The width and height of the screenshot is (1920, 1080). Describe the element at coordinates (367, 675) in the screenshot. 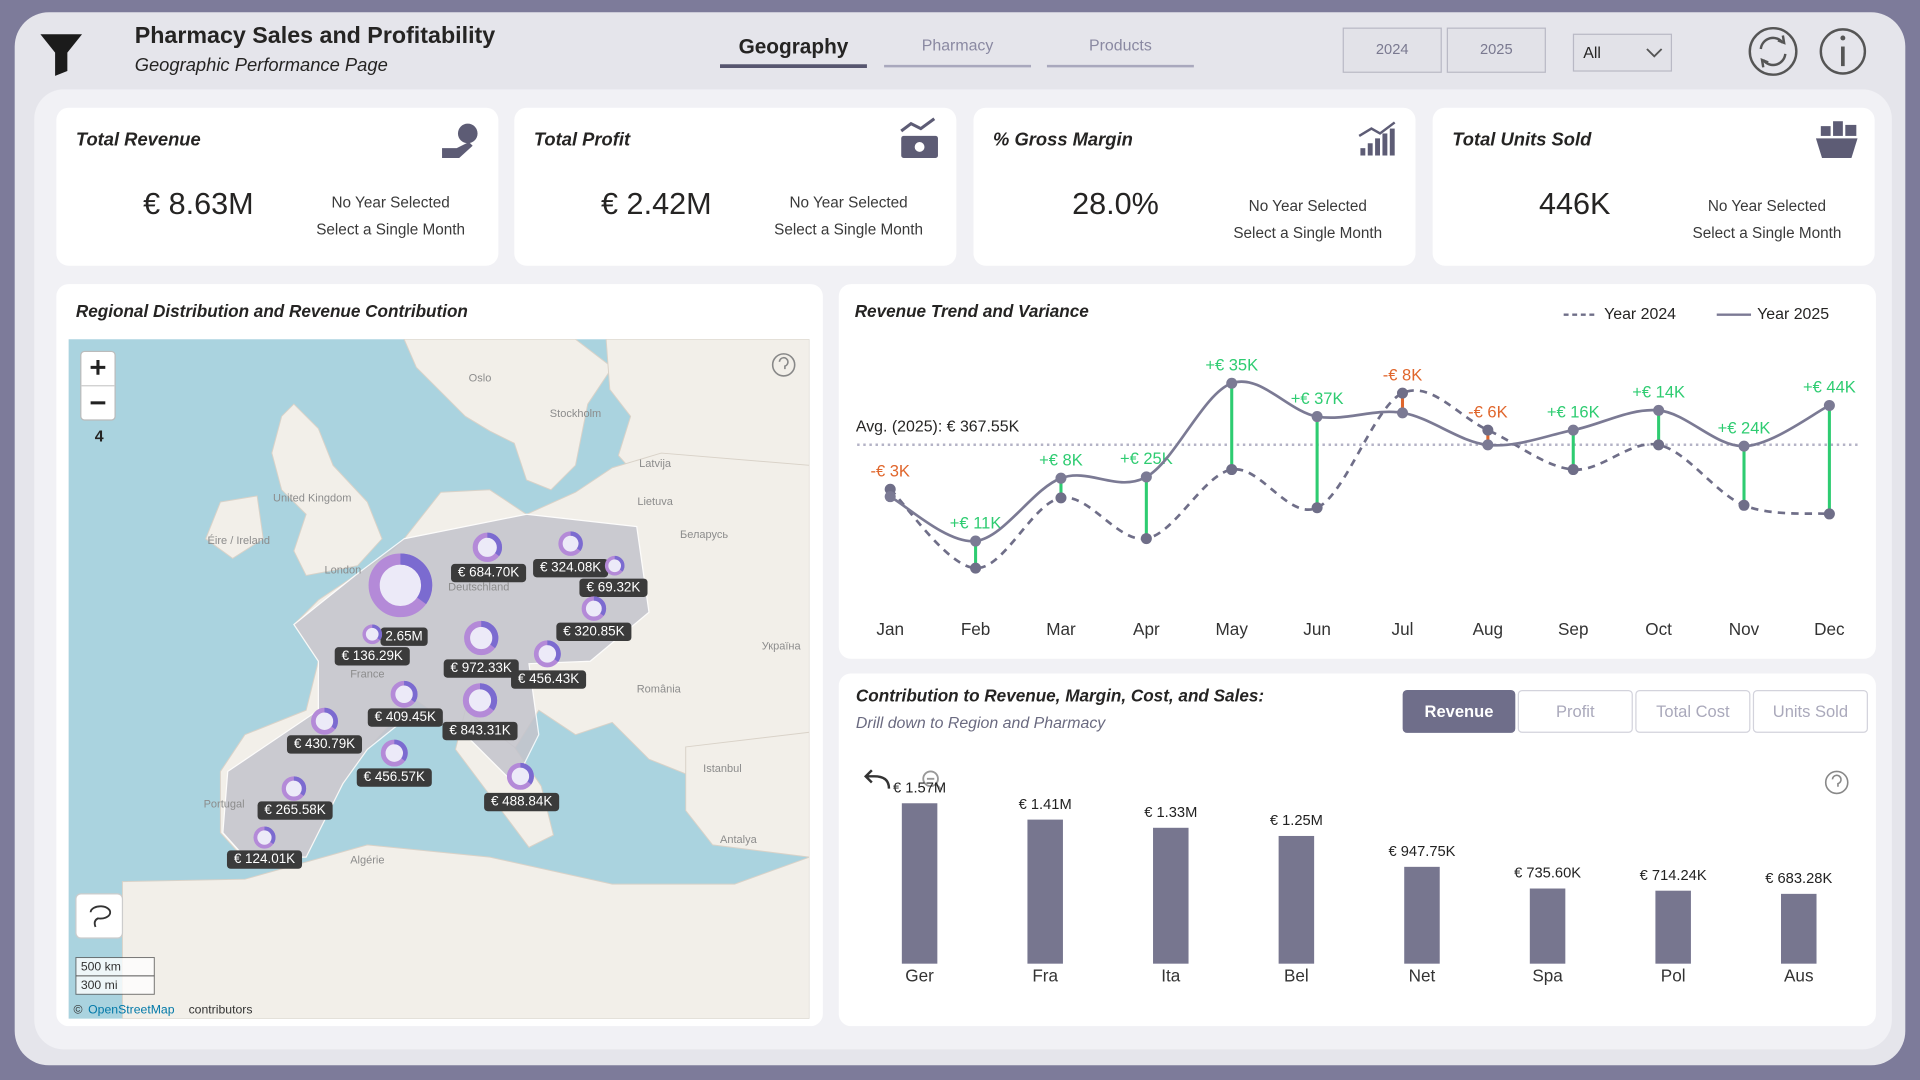

I see `place-label: France` at that location.